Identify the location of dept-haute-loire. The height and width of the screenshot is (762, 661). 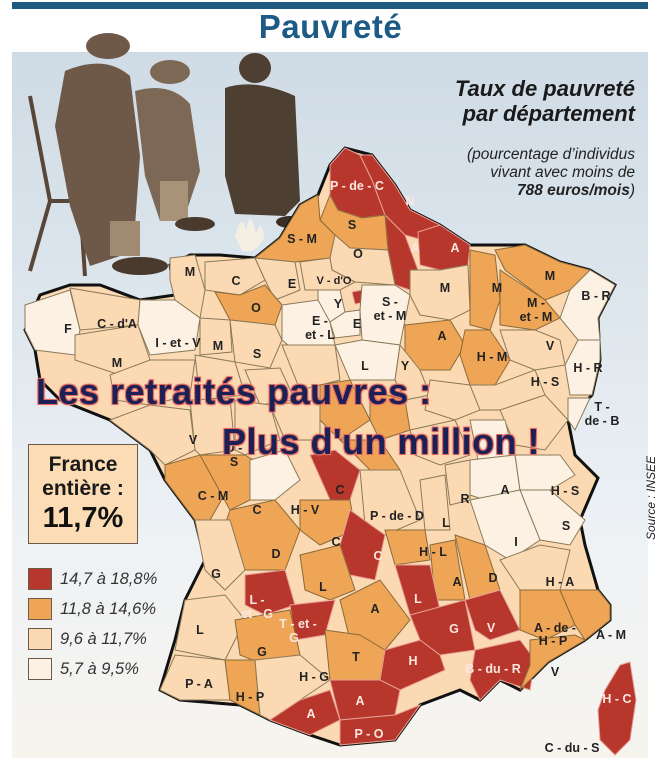
(407, 547).